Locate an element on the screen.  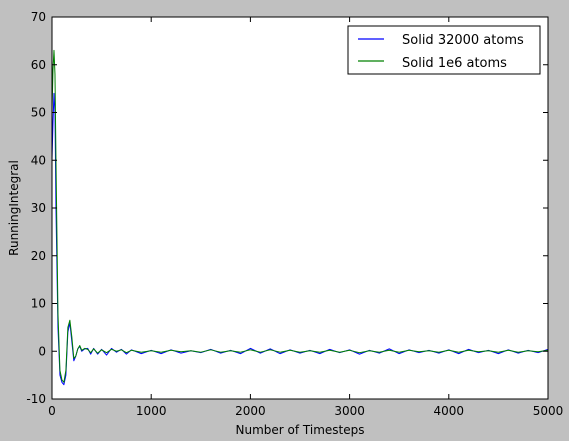
y-tick-label: 70 is located at coordinates (38, 17).